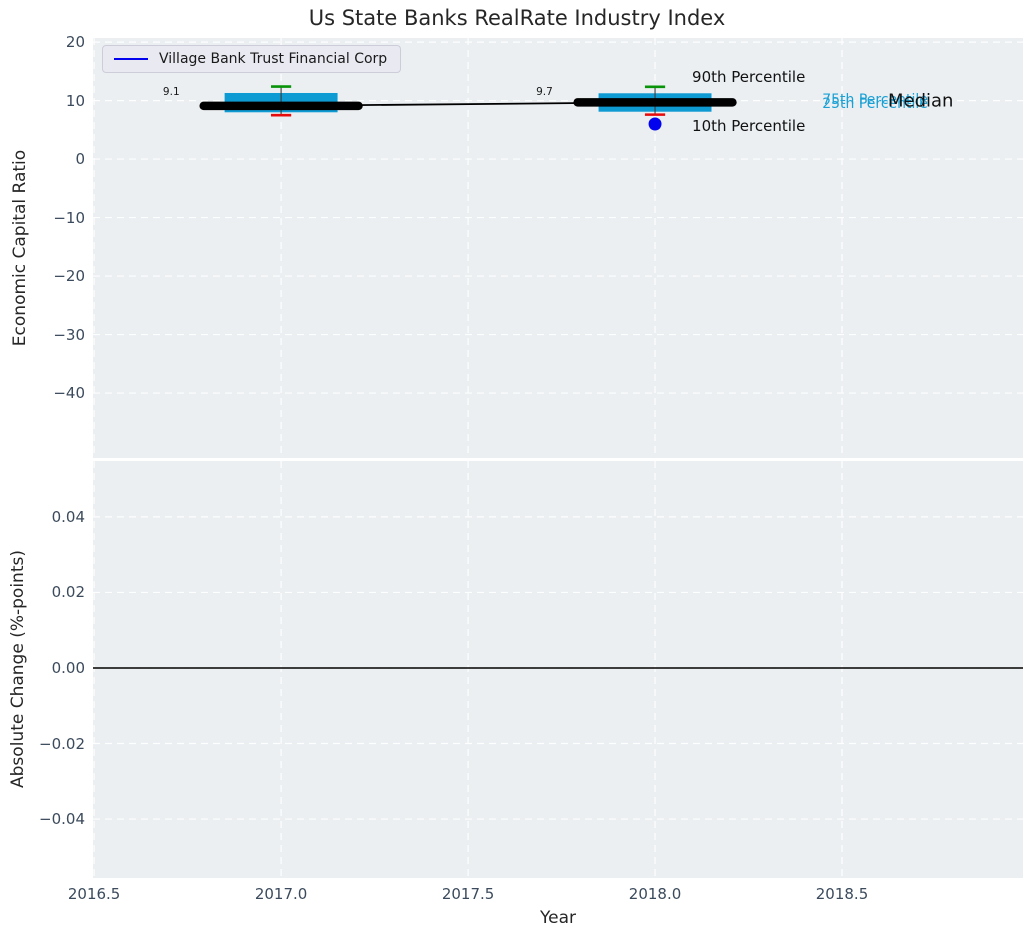  What do you see at coordinates (273, 59) in the screenshot?
I see `legend-label: Village Bank Trust Financial Corp` at bounding box center [273, 59].